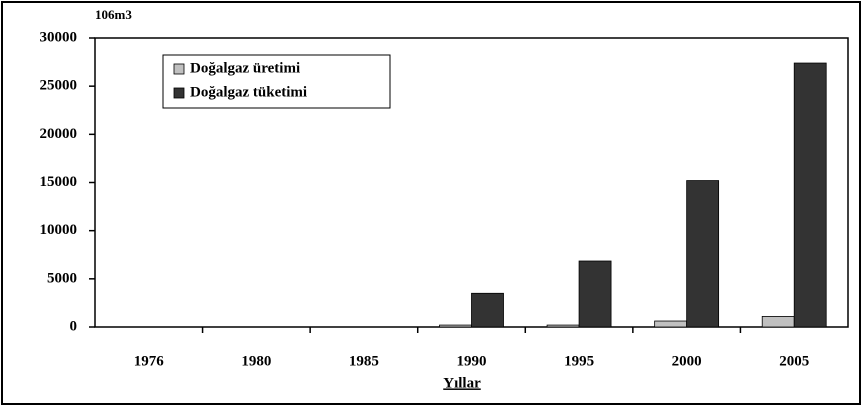  What do you see at coordinates (687, 361) in the screenshot?
I see `x-tick-label: 2000` at bounding box center [687, 361].